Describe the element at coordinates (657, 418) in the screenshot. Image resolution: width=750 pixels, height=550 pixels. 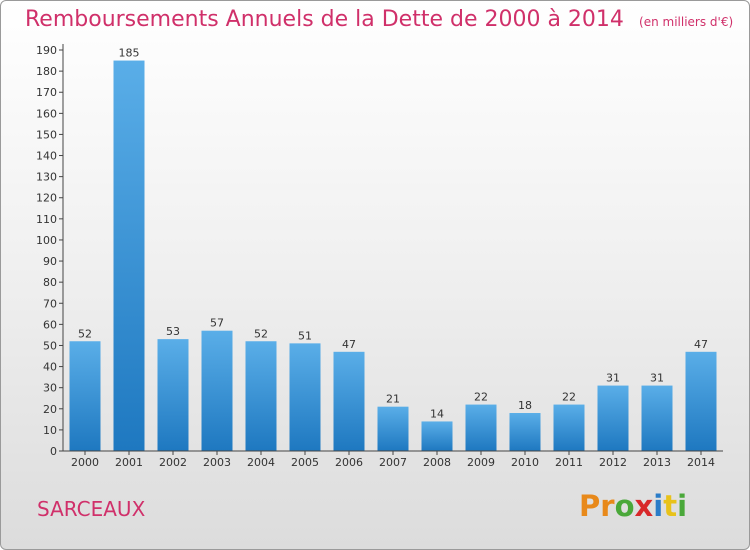
I see `bar-2013` at that location.